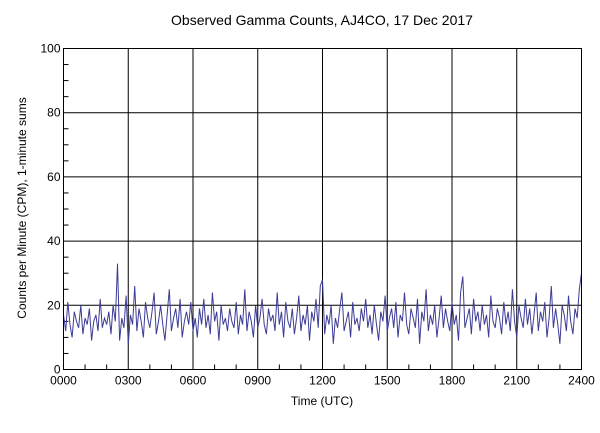 The image size is (600, 433). I want to click on y-tick-label: 100, so click(50, 49).